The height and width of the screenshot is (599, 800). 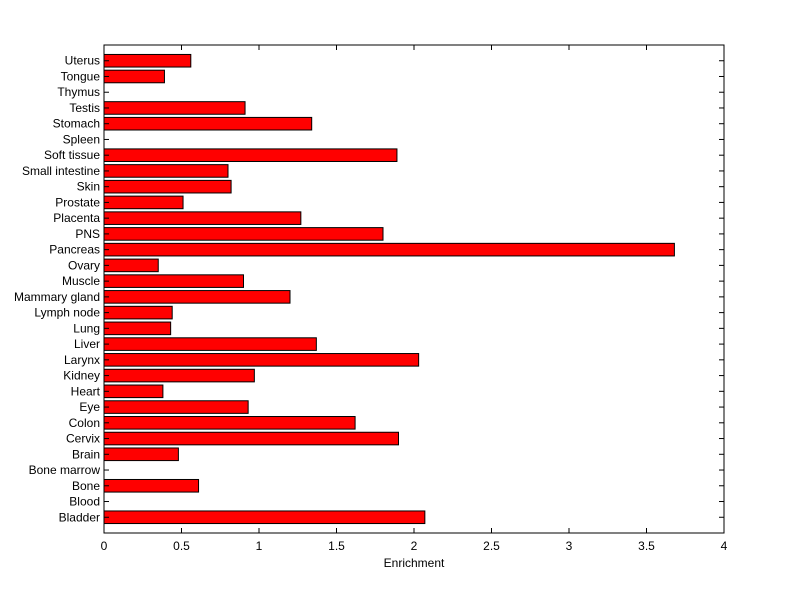 I want to click on x-tick-label-8: 4, so click(x=724, y=546).